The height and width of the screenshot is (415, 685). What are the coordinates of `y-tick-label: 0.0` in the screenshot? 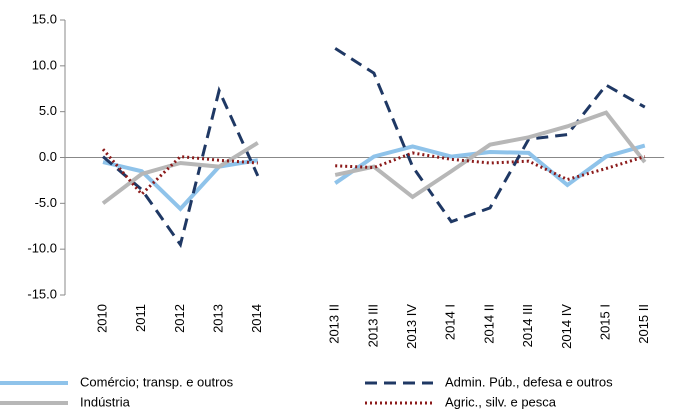 It's located at (48, 156).